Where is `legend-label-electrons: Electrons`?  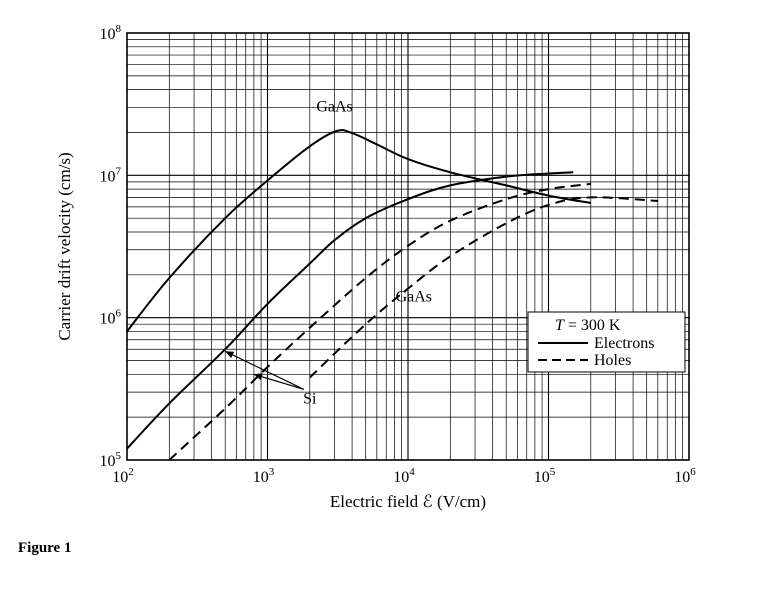 legend-label-electrons: Electrons is located at coordinates (624, 343).